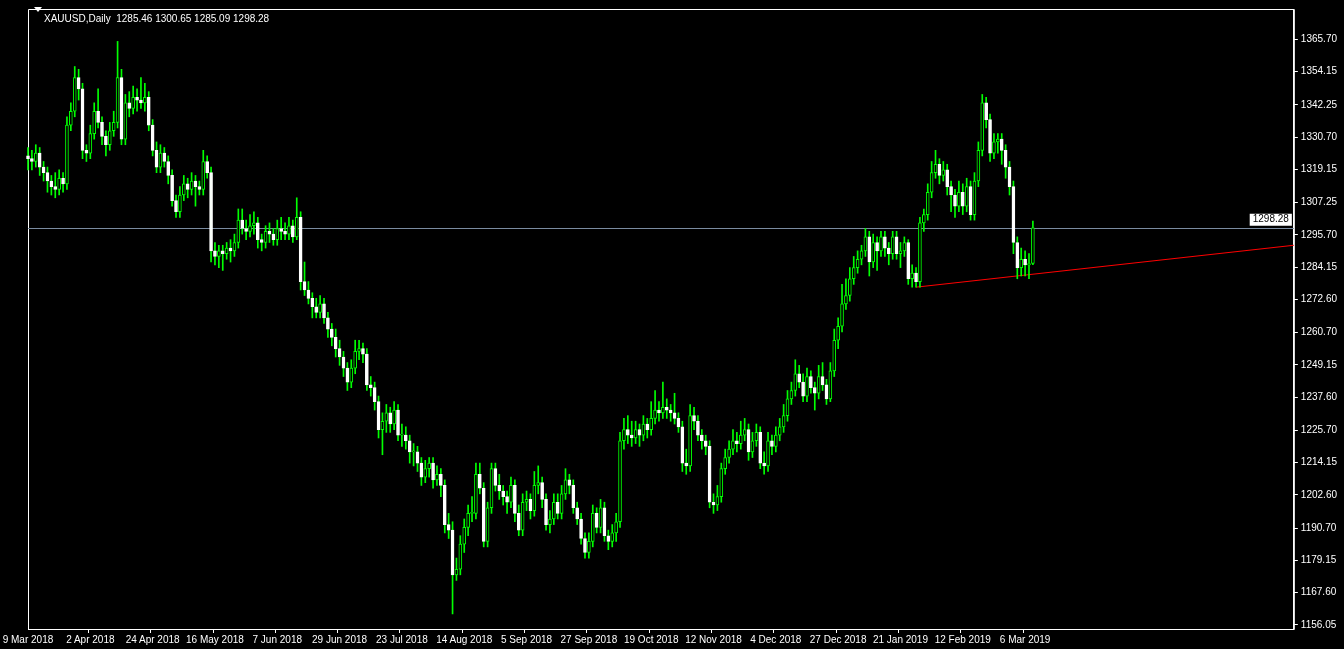  Describe the element at coordinates (1319, 71) in the screenshot. I see `y-tick-label: 1354.15` at that location.